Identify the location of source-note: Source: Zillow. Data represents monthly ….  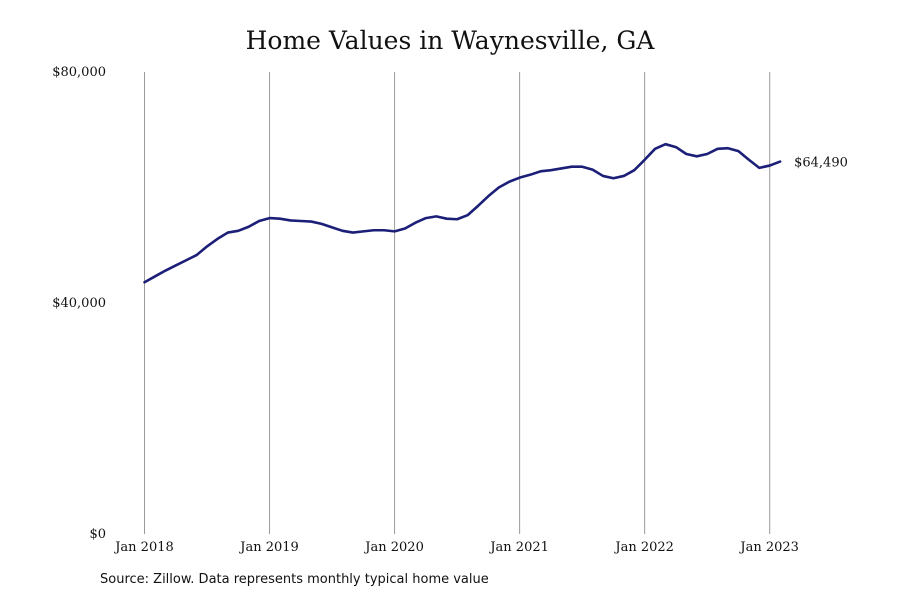
(294, 579).